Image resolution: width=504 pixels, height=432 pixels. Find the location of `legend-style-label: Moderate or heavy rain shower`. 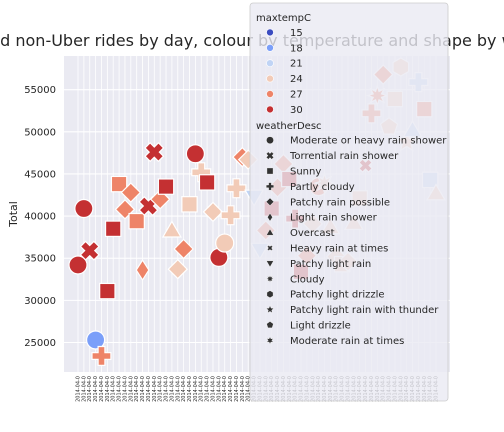

legend-style-label: Moderate or heavy rain shower is located at coordinates (368, 141).